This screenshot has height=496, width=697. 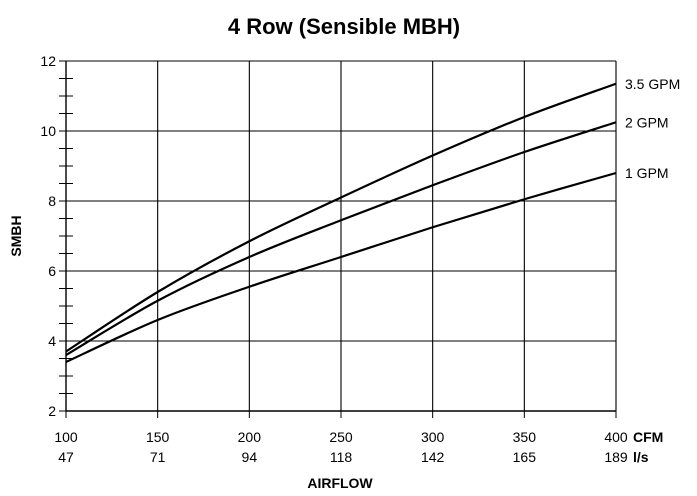 I want to click on x-unit-secondary-label: l/s, so click(x=641, y=457).